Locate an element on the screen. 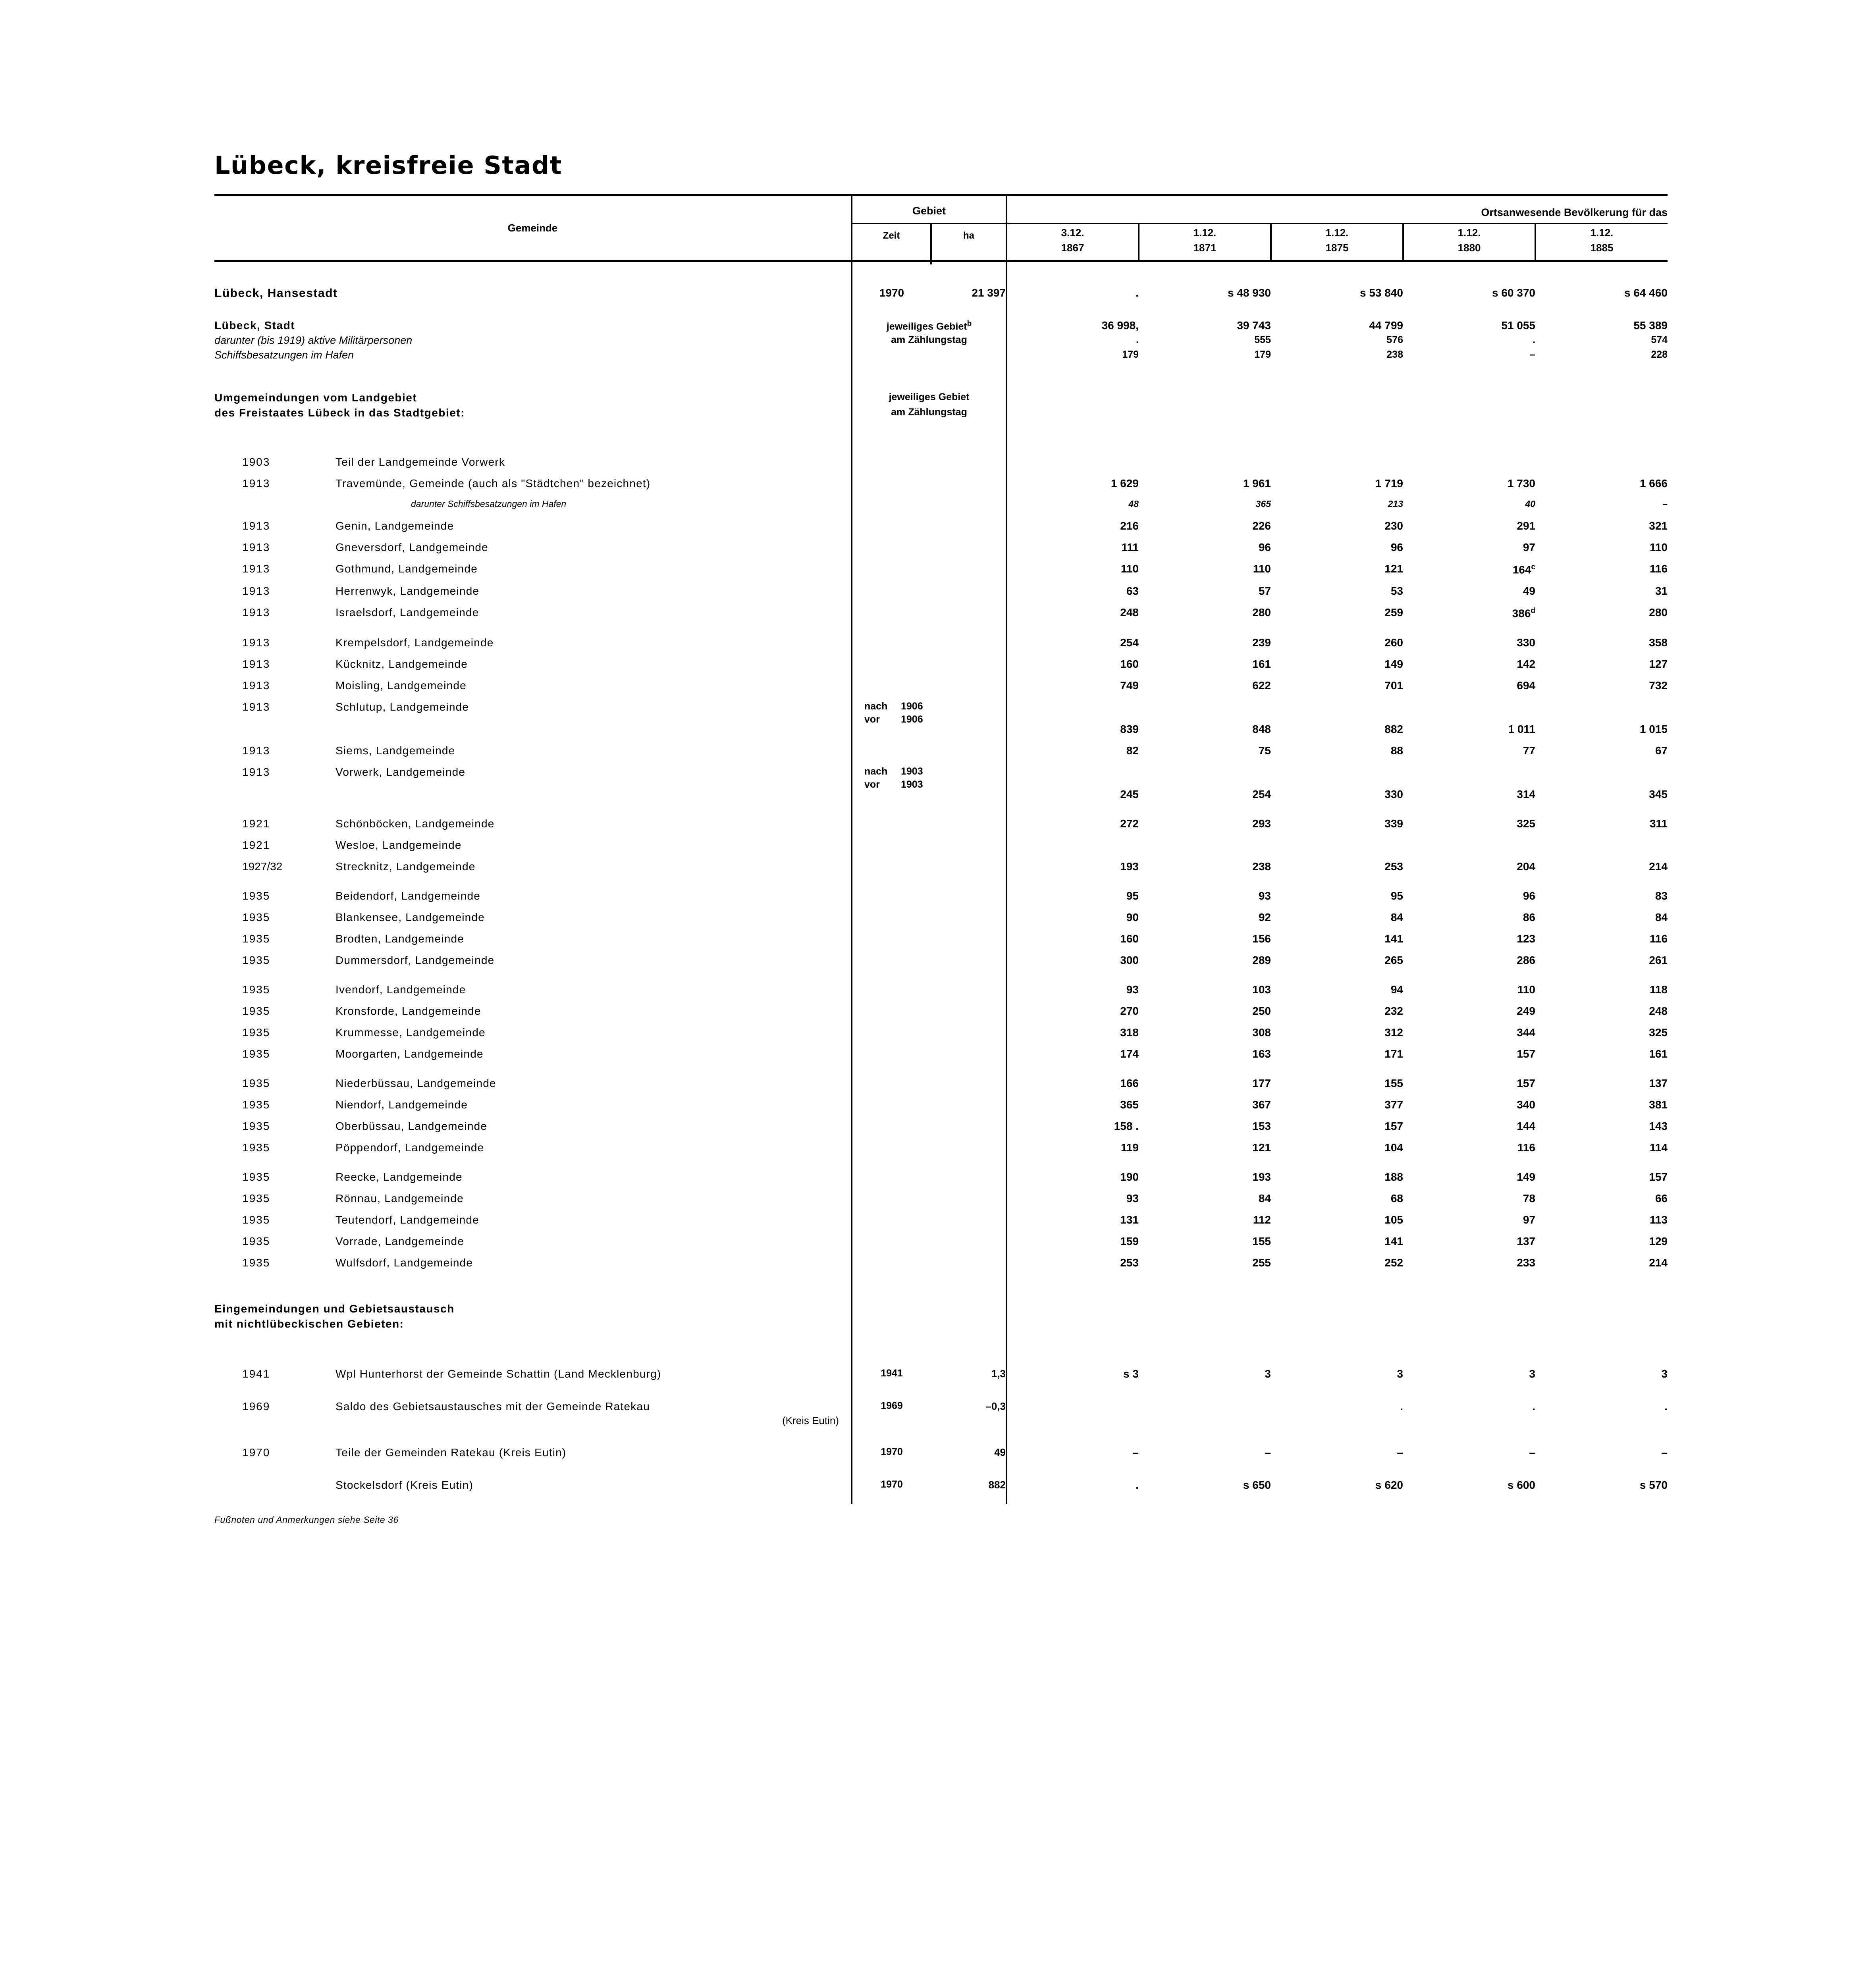 The height and width of the screenshot is (1985, 1876). table-row: 1921 Wesloe, Landgemeinde is located at coordinates (941, 840).